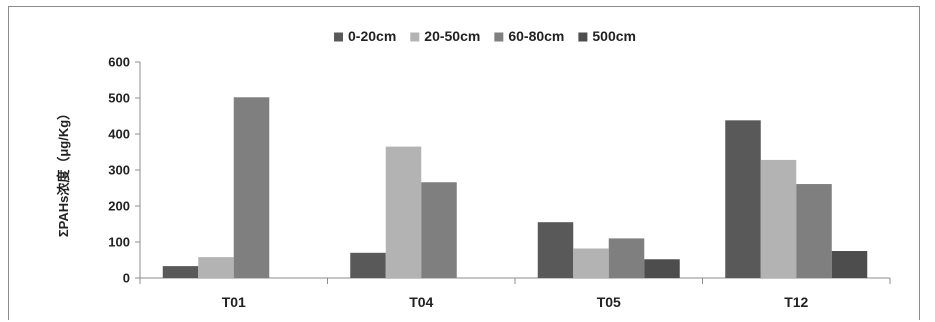 The image size is (935, 322). I want to click on x-tick-label: T05, so click(609, 302).